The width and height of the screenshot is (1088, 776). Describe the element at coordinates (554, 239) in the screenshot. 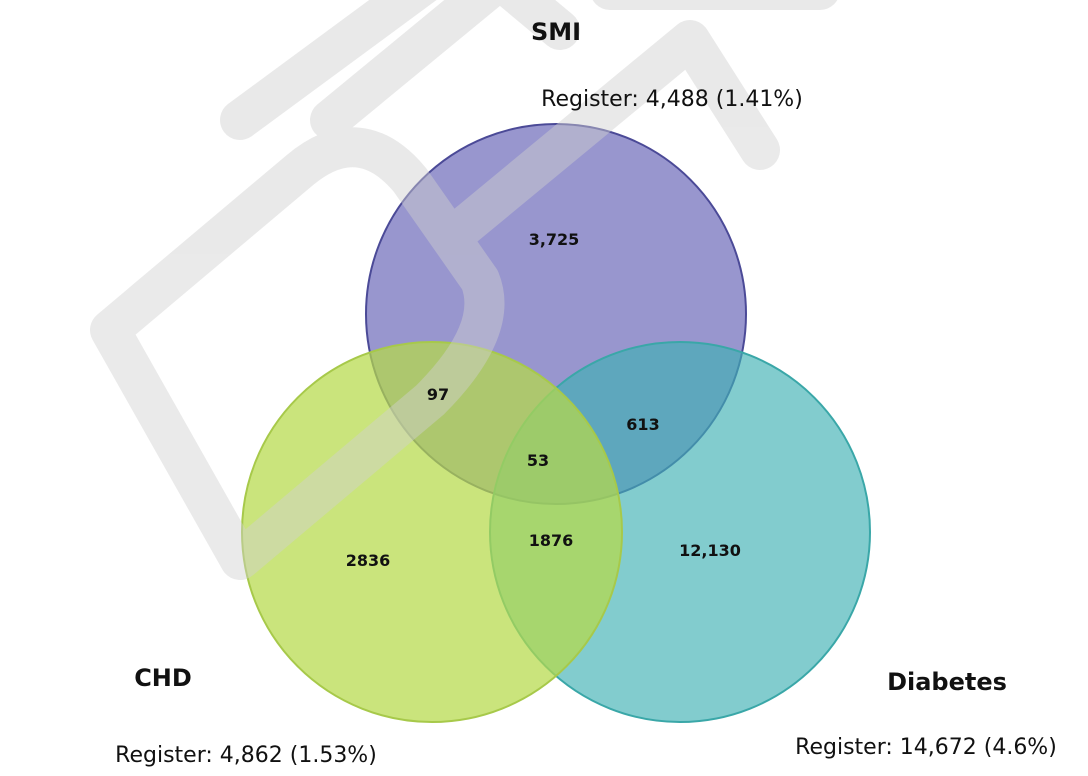

I see `region-smi-only: 3,725` at that location.